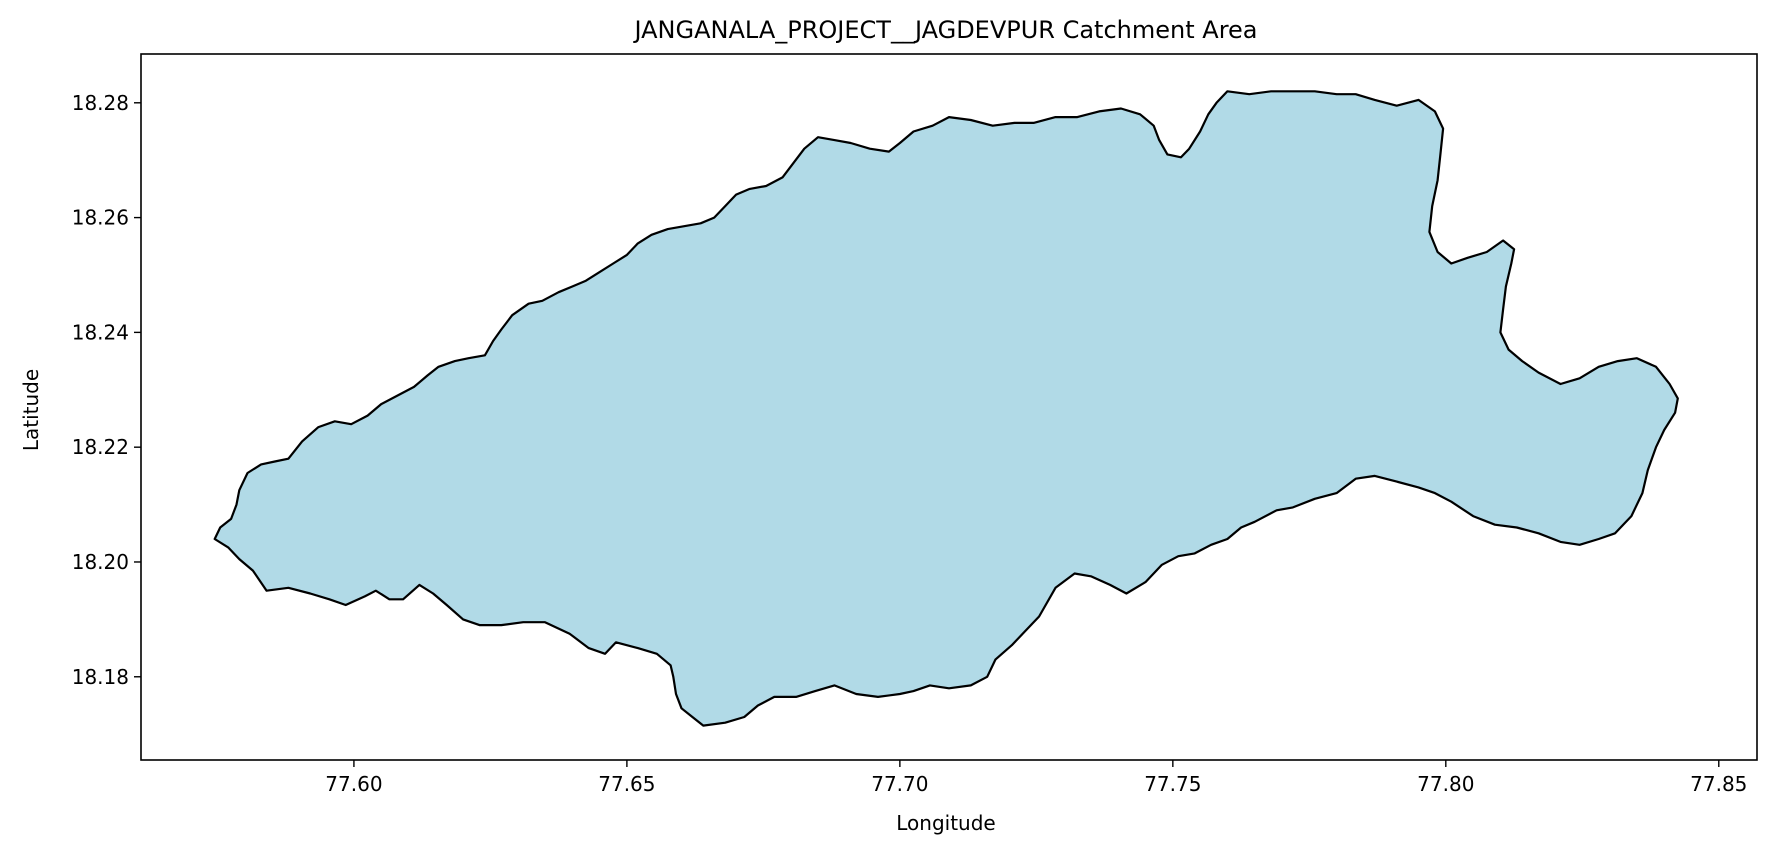 The image size is (1776, 854). I want to click on y-tick-label: 18.28, so click(100, 103).